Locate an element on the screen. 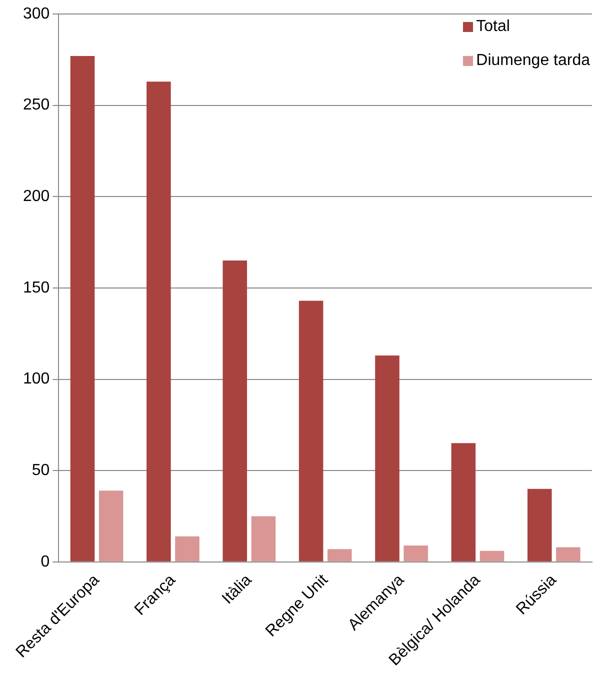 The image size is (598, 677). y-tick-label: 100 is located at coordinates (36, 379).